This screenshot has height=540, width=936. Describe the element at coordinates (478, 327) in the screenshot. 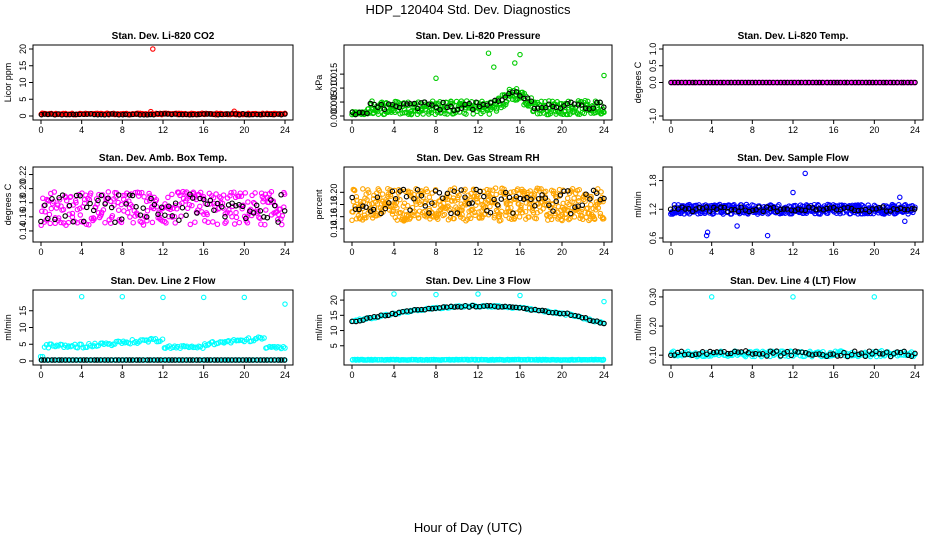

I see `plot-frame` at that location.